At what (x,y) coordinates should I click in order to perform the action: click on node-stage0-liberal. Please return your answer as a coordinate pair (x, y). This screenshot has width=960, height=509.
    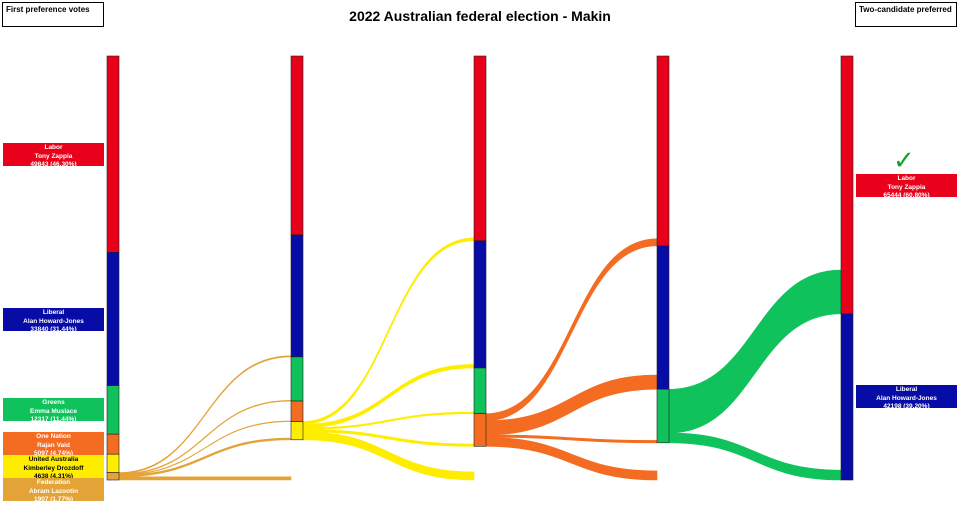
    Looking at the image, I should click on (113, 319).